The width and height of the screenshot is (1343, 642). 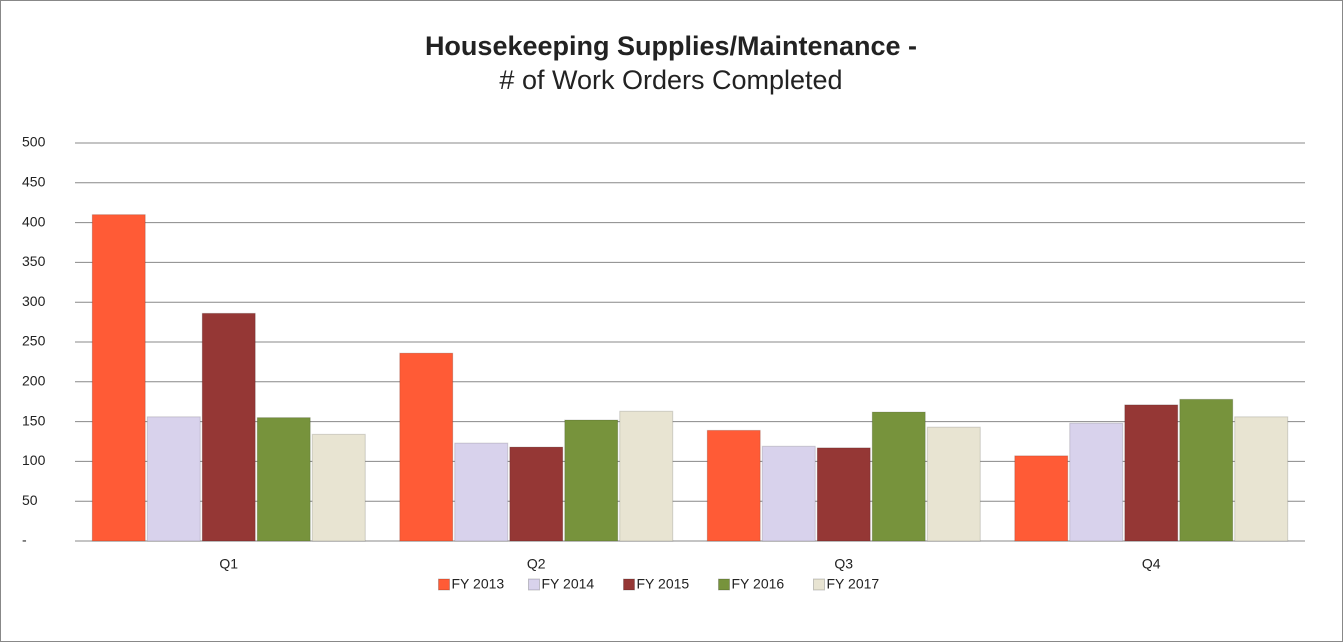 What do you see at coordinates (34, 341) in the screenshot?
I see `y-tick-label: 250` at bounding box center [34, 341].